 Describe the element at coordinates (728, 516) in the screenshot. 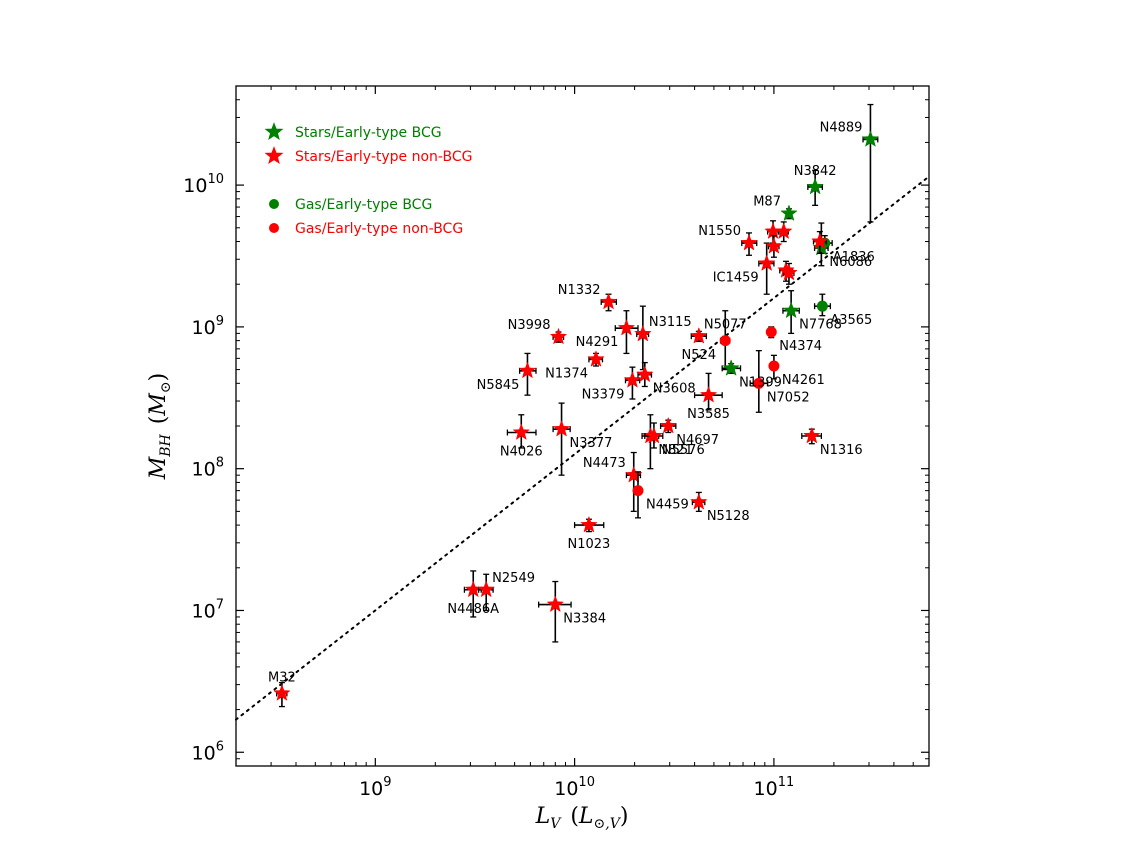

I see `point-label: N5128` at that location.